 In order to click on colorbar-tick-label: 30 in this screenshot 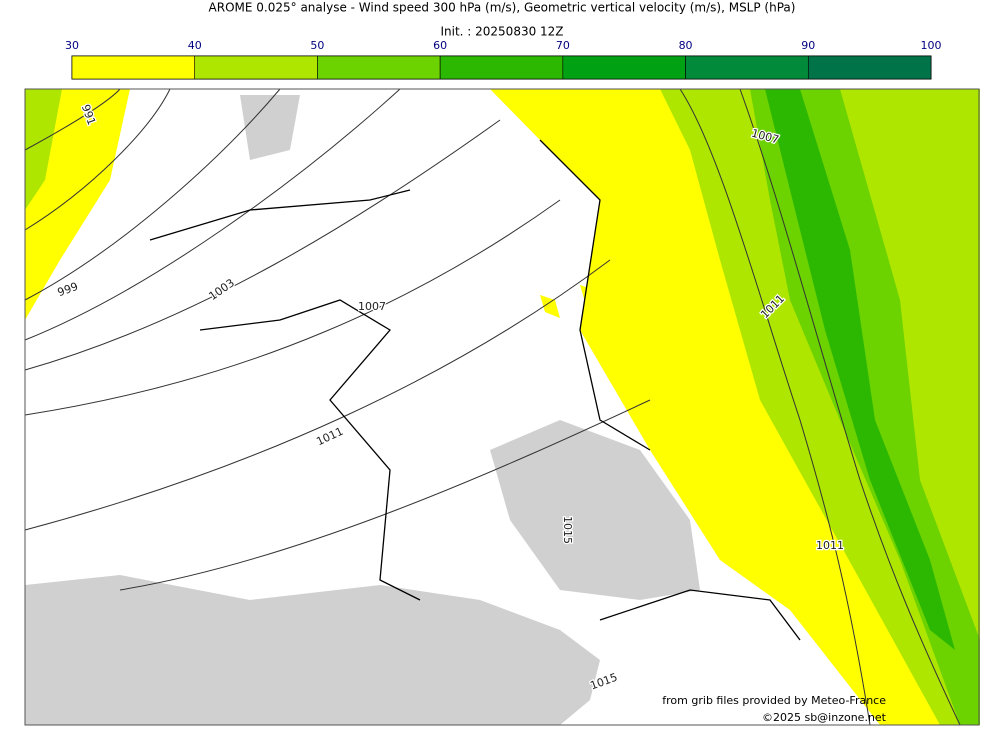, I will do `click(72, 45)`.